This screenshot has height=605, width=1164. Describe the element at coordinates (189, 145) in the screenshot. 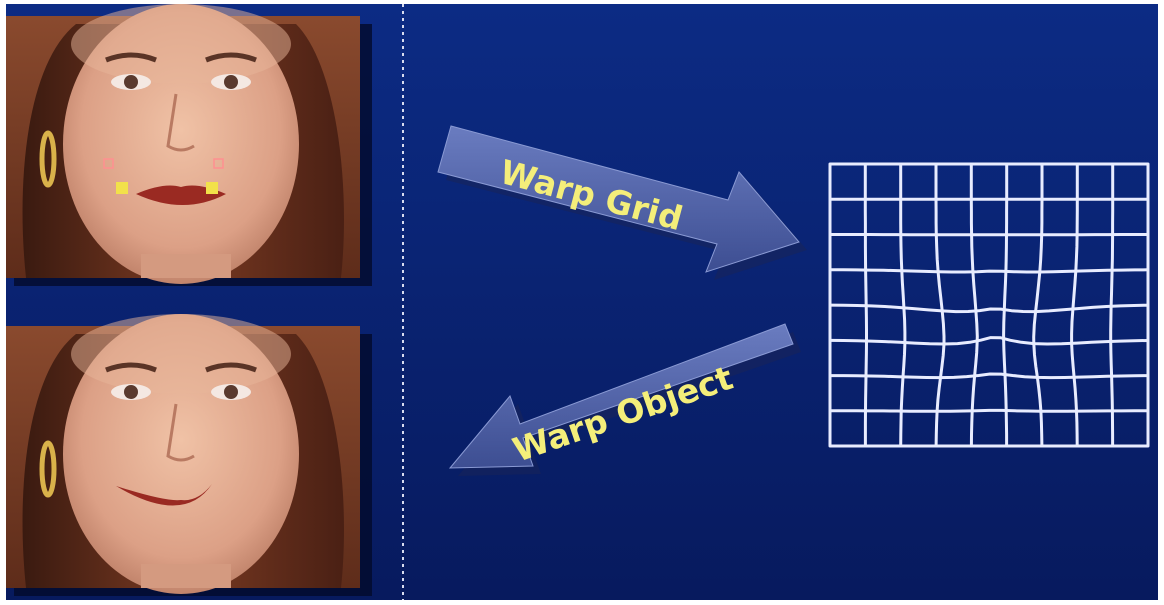

I see `original-face-photo` at that location.